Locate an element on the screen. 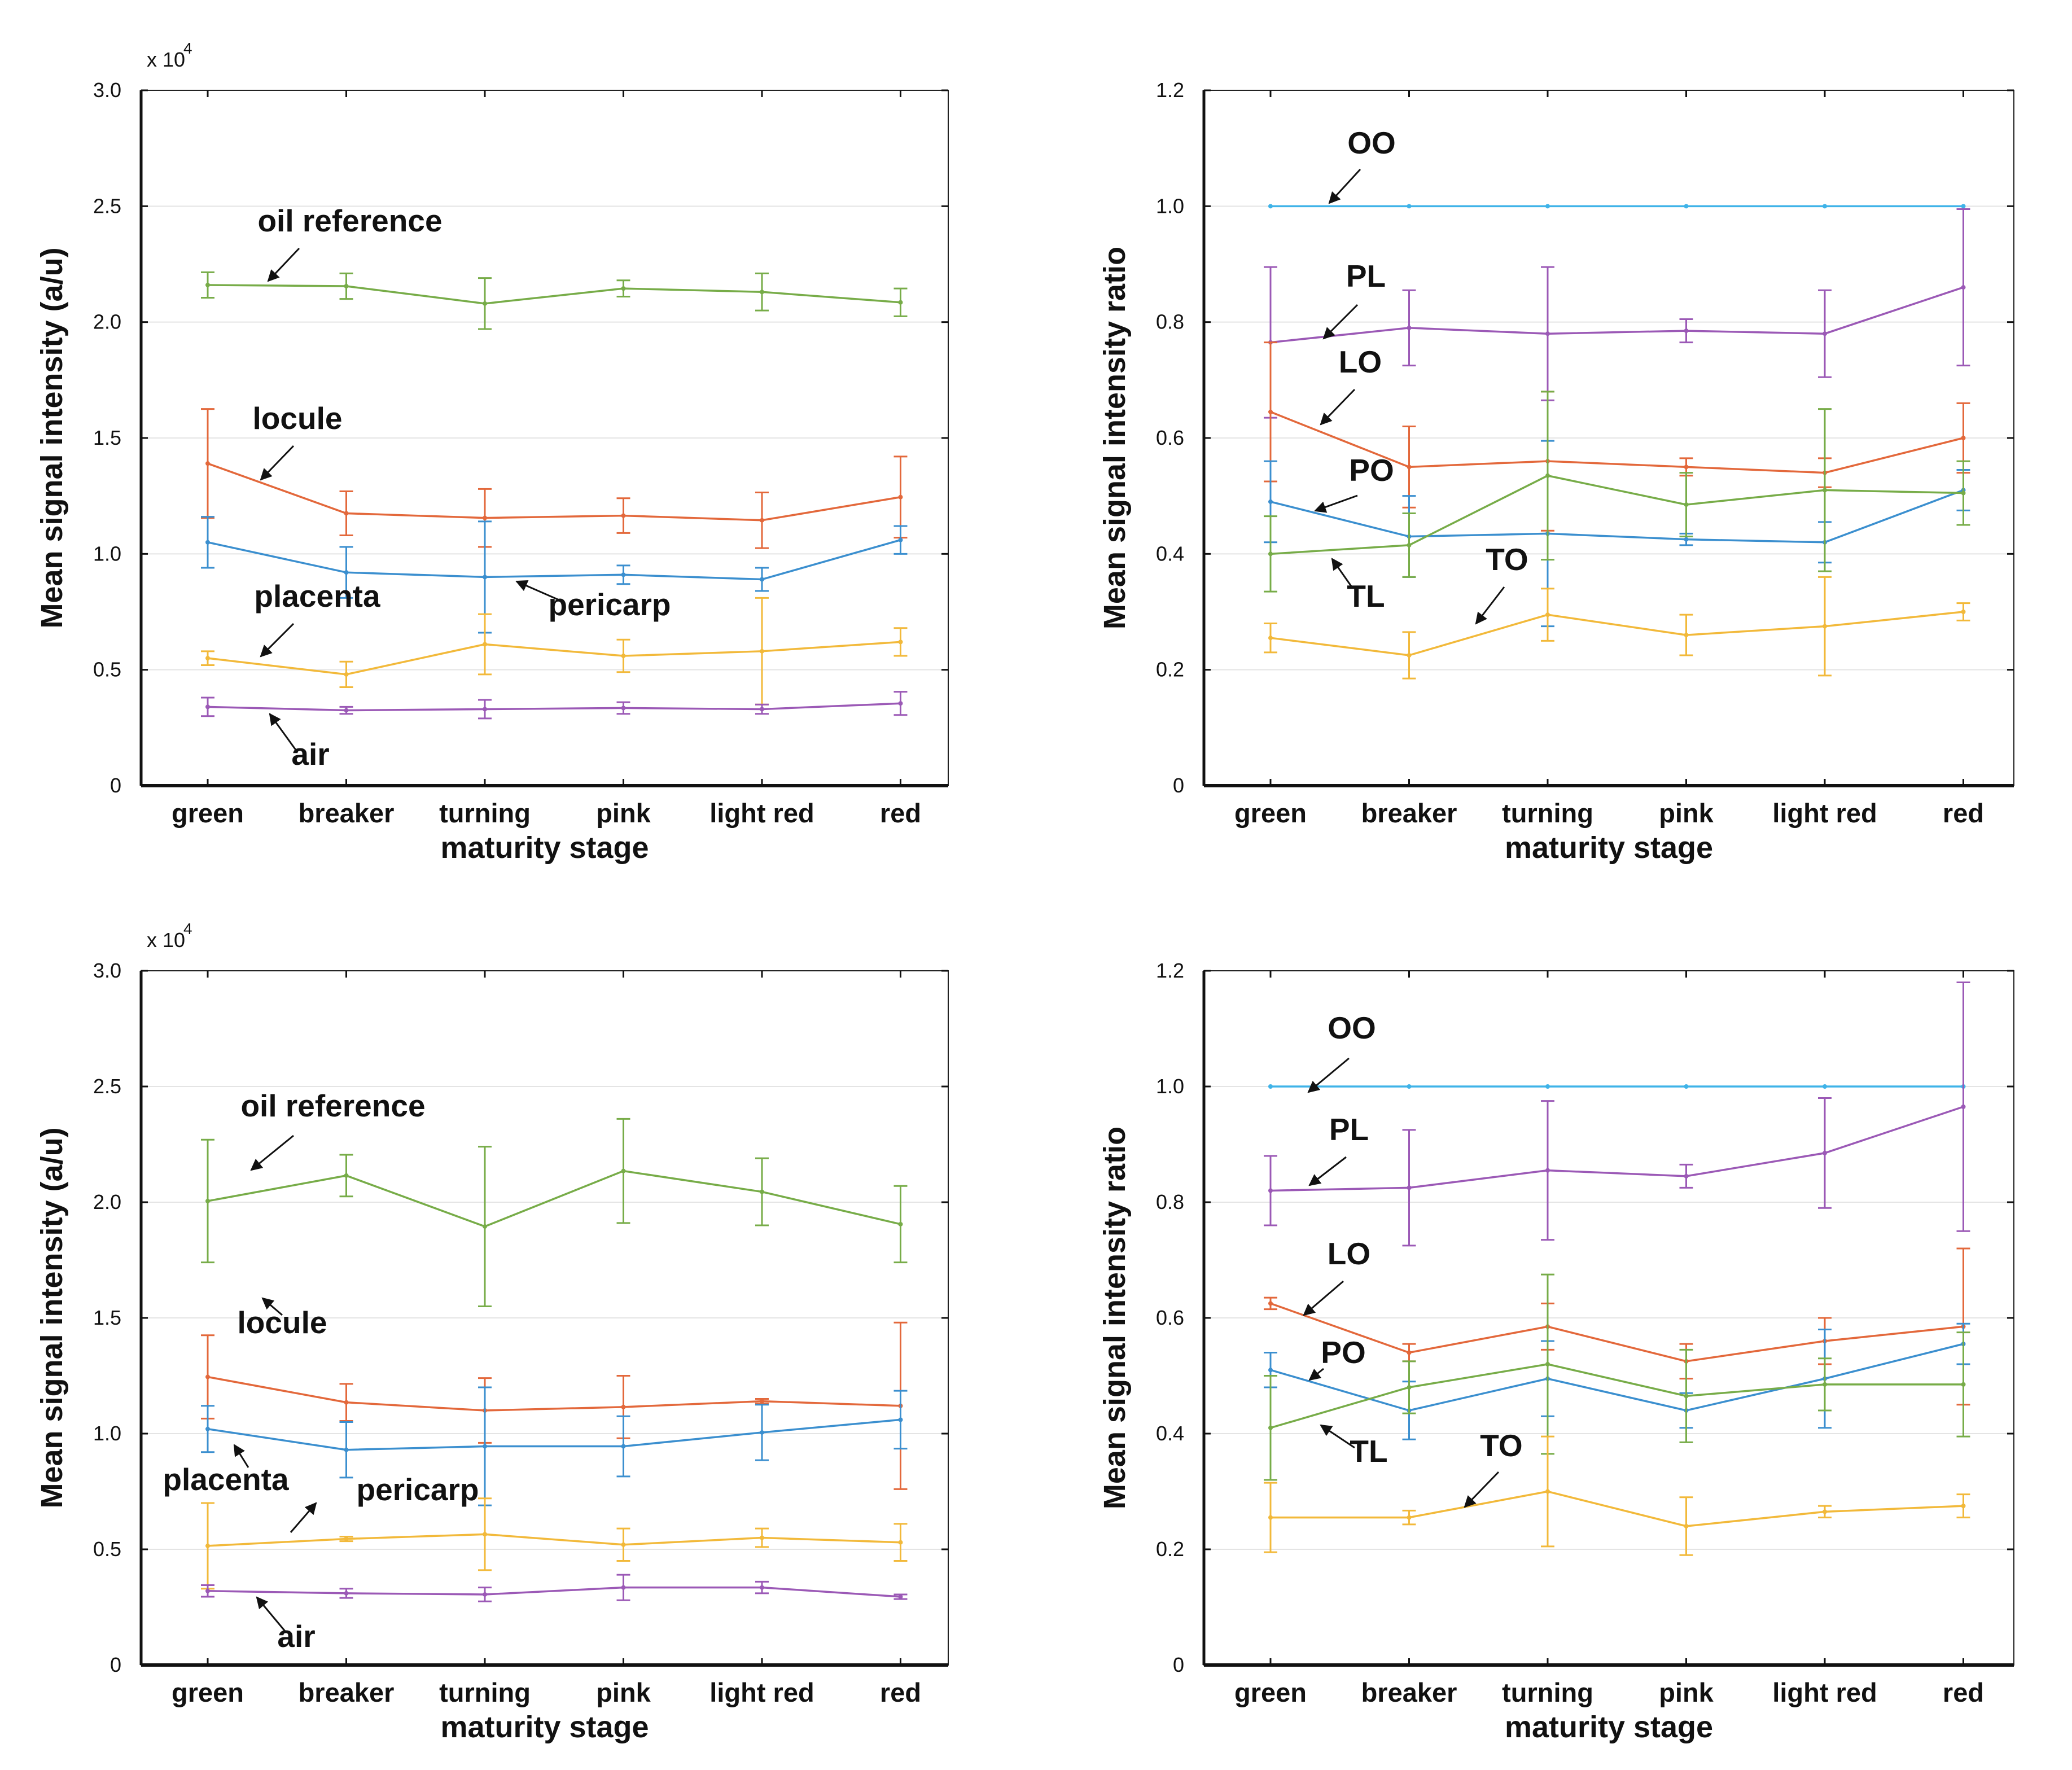 This screenshot has width=2072, height=1770. series-pericarp is located at coordinates (554, 575).